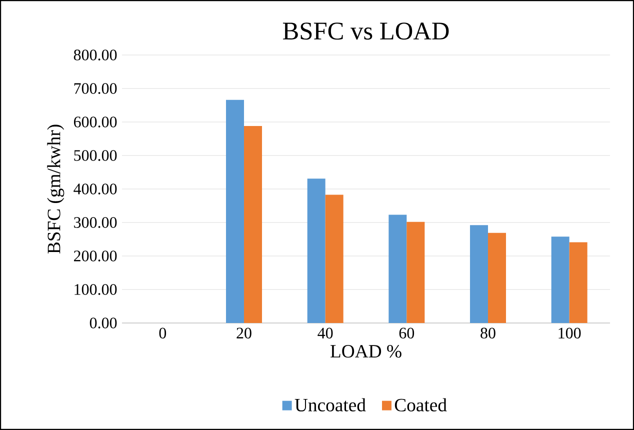 The image size is (634, 430). I want to click on y-axis-title: BSFC (gm/kwhr), so click(55, 189).